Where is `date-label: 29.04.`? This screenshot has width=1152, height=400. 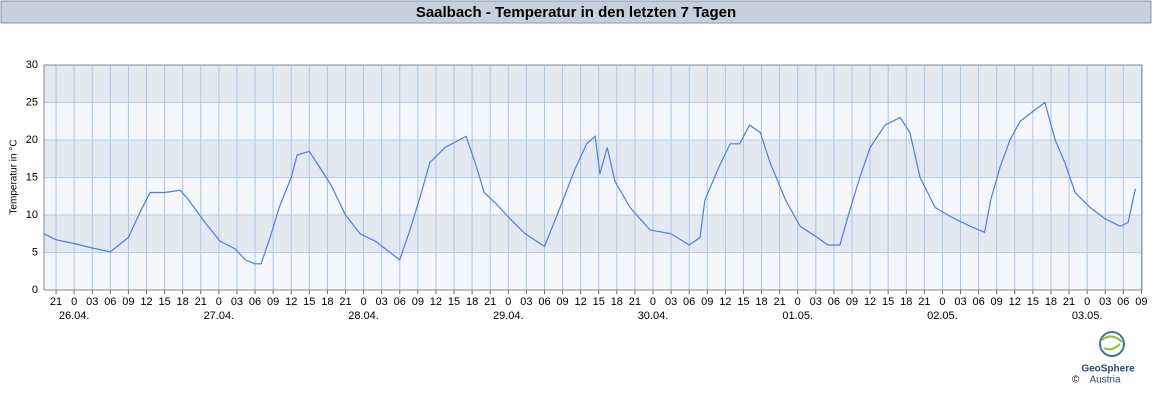 date-label: 29.04. is located at coordinates (508, 316).